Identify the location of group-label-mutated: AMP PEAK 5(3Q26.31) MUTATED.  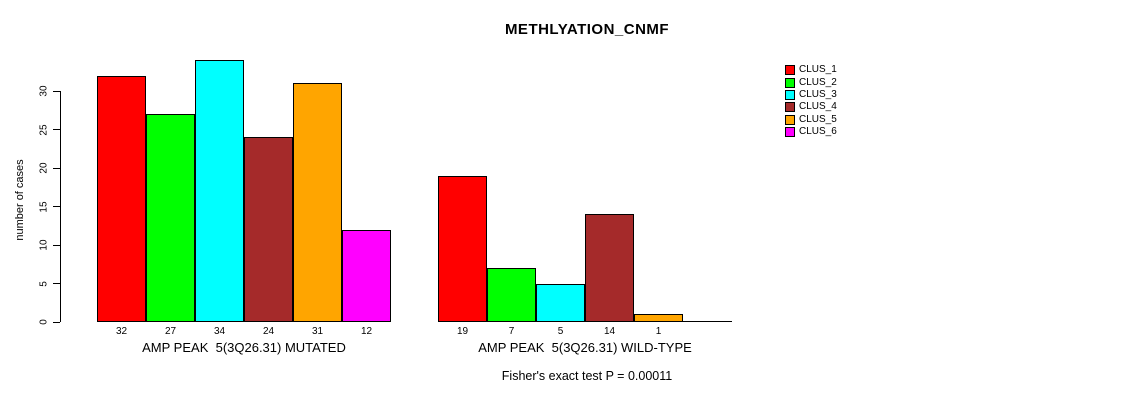
(244, 347).